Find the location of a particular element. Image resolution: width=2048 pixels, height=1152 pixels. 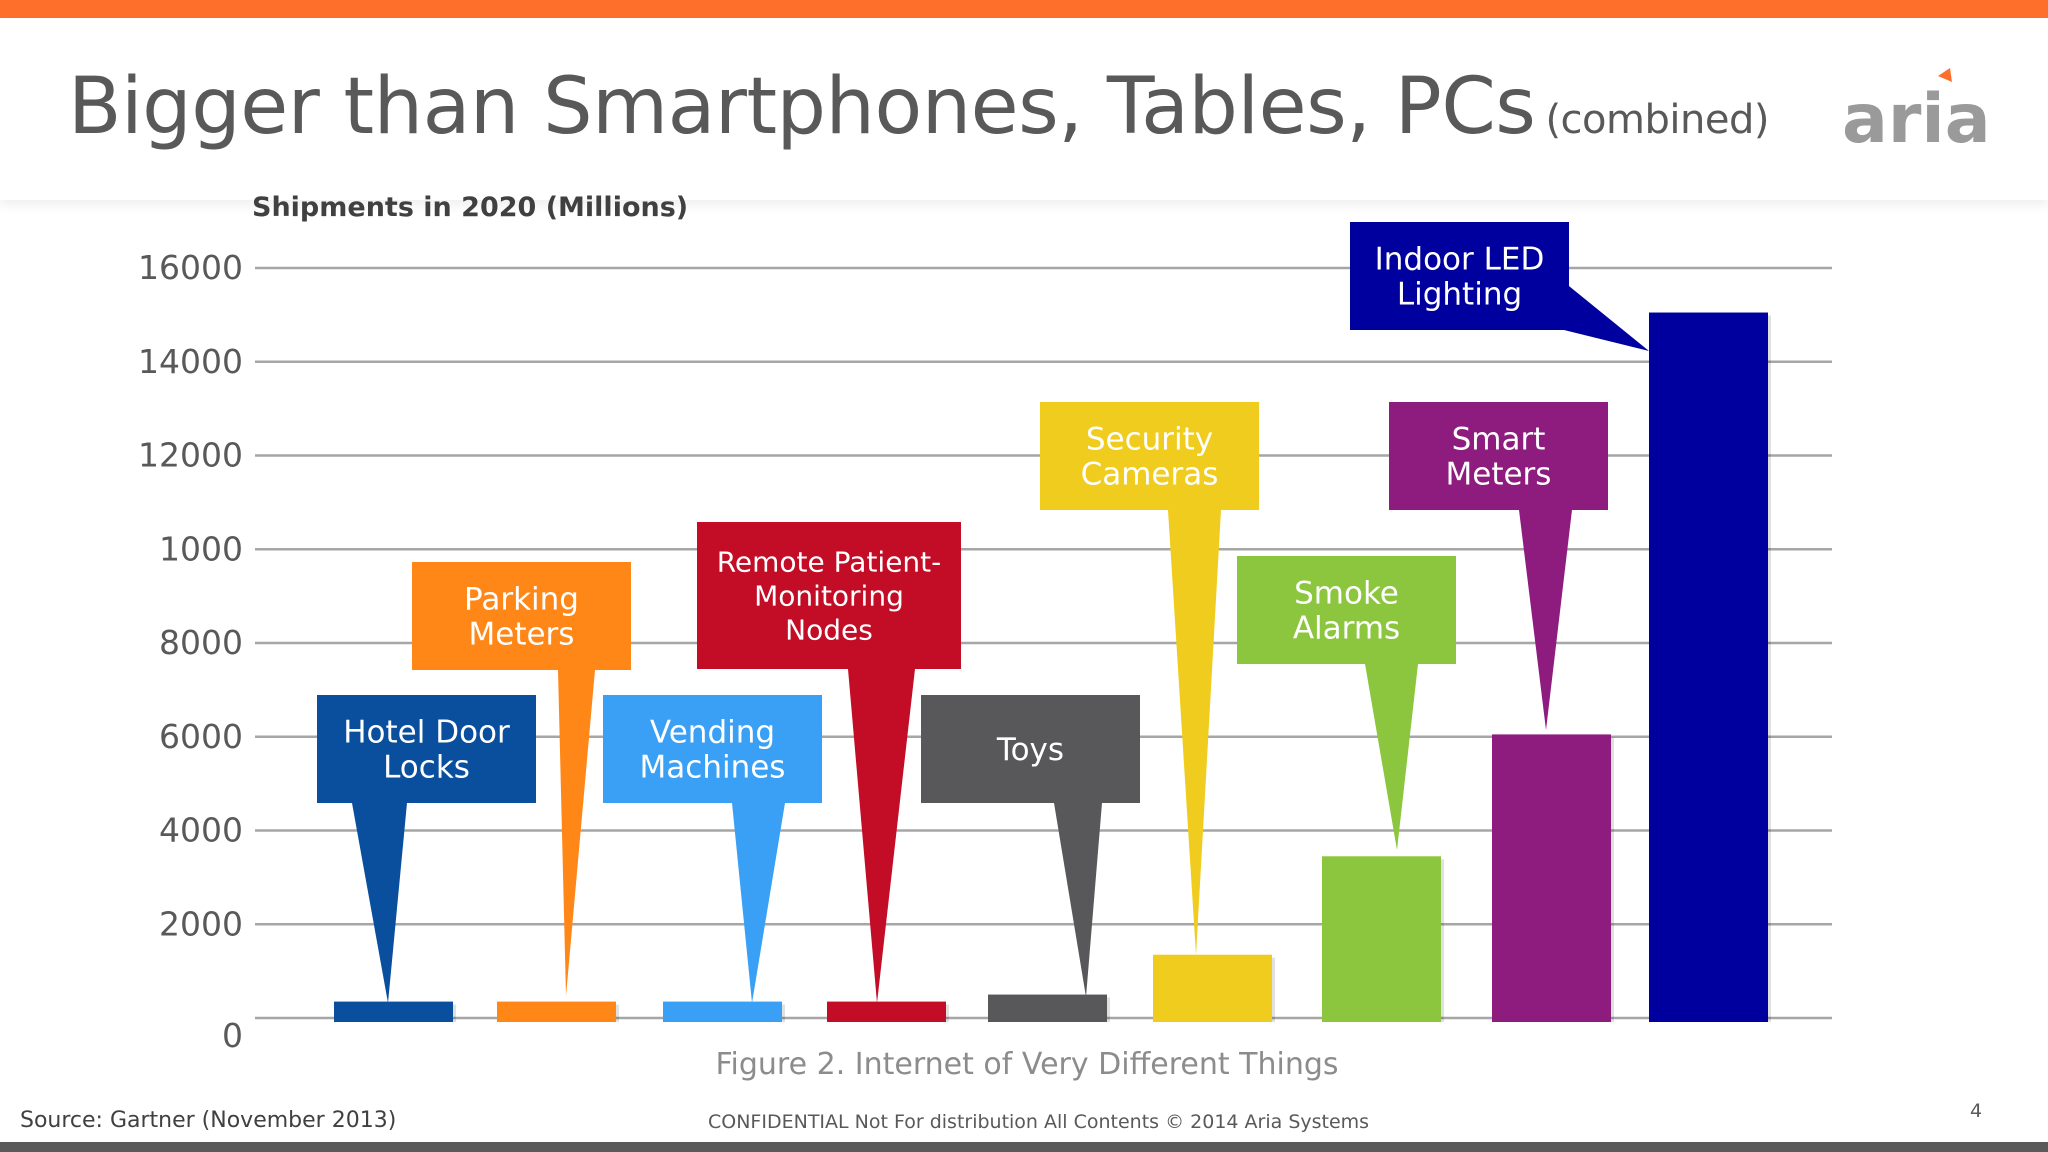

callout-label: Monitoring is located at coordinates (829, 596).